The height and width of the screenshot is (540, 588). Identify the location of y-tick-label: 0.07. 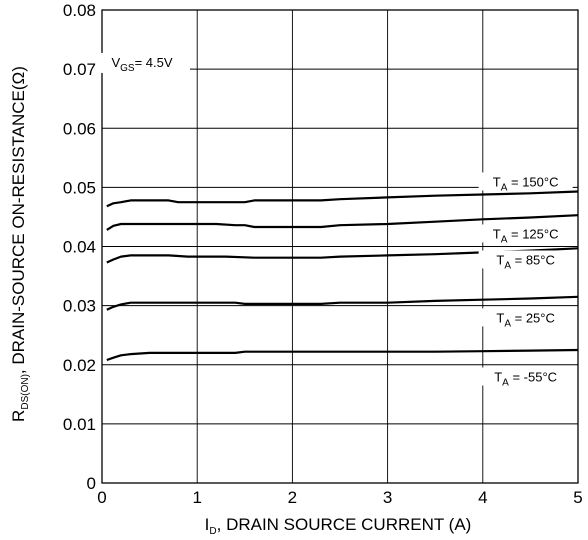
(79, 69).